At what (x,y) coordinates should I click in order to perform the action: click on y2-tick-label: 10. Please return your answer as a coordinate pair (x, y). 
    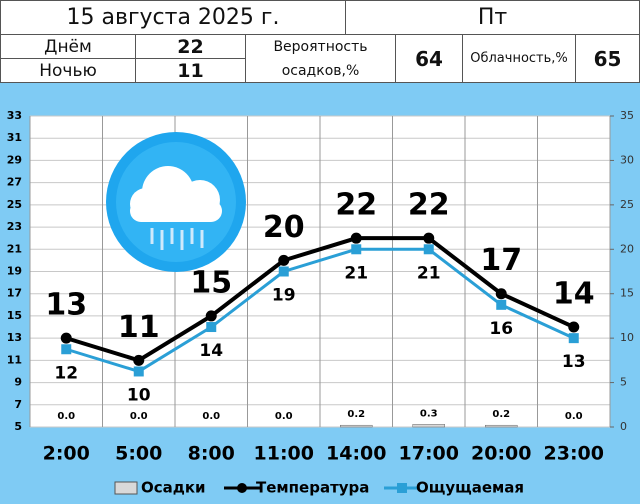
    Looking at the image, I should click on (627, 337).